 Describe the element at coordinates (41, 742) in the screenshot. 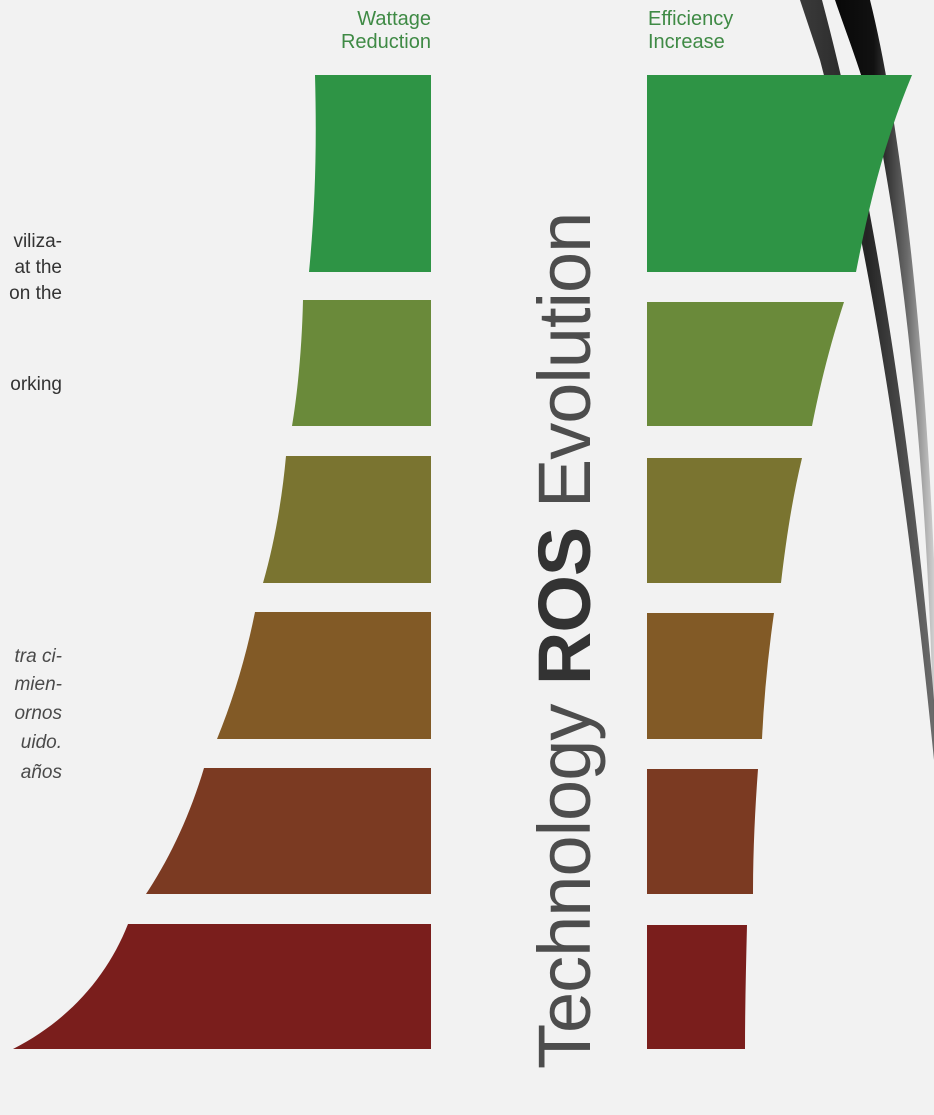

I see `text-fragment: uido.` at that location.